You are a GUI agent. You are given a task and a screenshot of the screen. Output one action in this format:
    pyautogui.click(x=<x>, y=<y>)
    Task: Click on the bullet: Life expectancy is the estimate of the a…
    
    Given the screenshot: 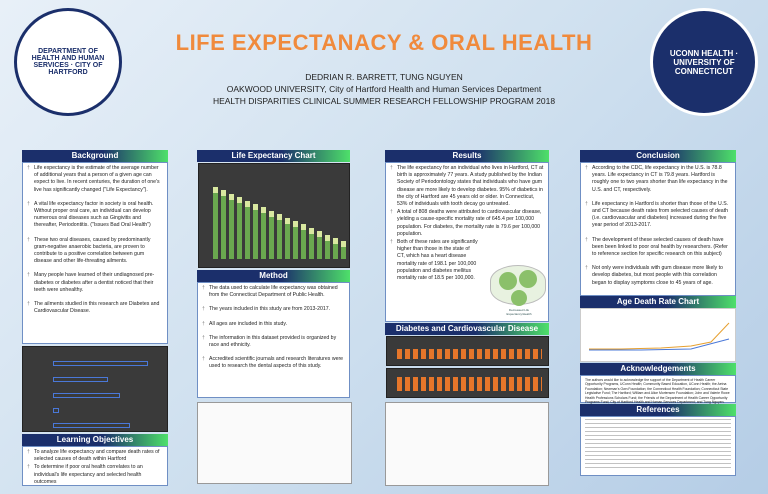 What is the action you would take?
    pyautogui.click(x=95, y=179)
    